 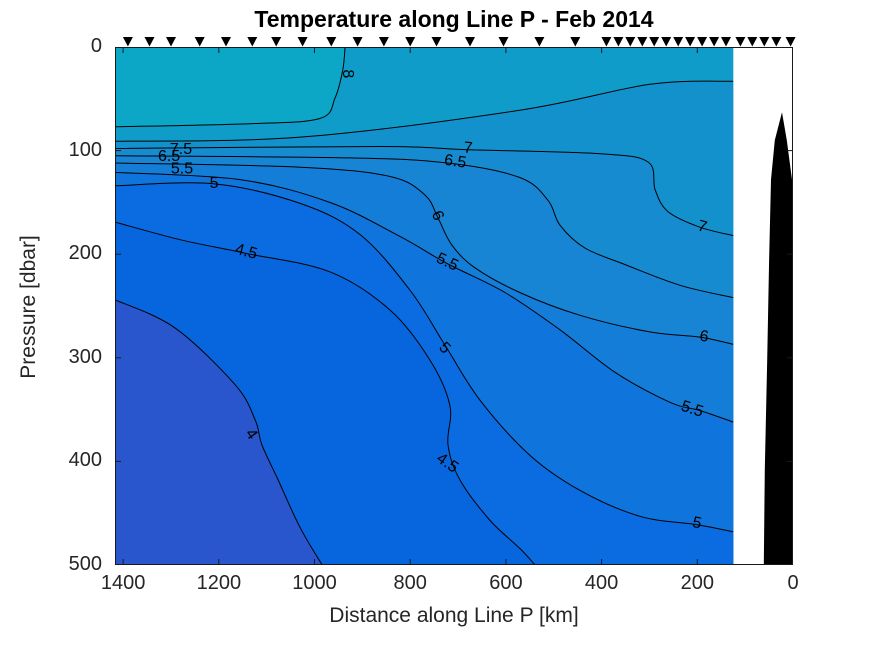 I want to click on x-tick-label: 600, so click(x=506, y=583).